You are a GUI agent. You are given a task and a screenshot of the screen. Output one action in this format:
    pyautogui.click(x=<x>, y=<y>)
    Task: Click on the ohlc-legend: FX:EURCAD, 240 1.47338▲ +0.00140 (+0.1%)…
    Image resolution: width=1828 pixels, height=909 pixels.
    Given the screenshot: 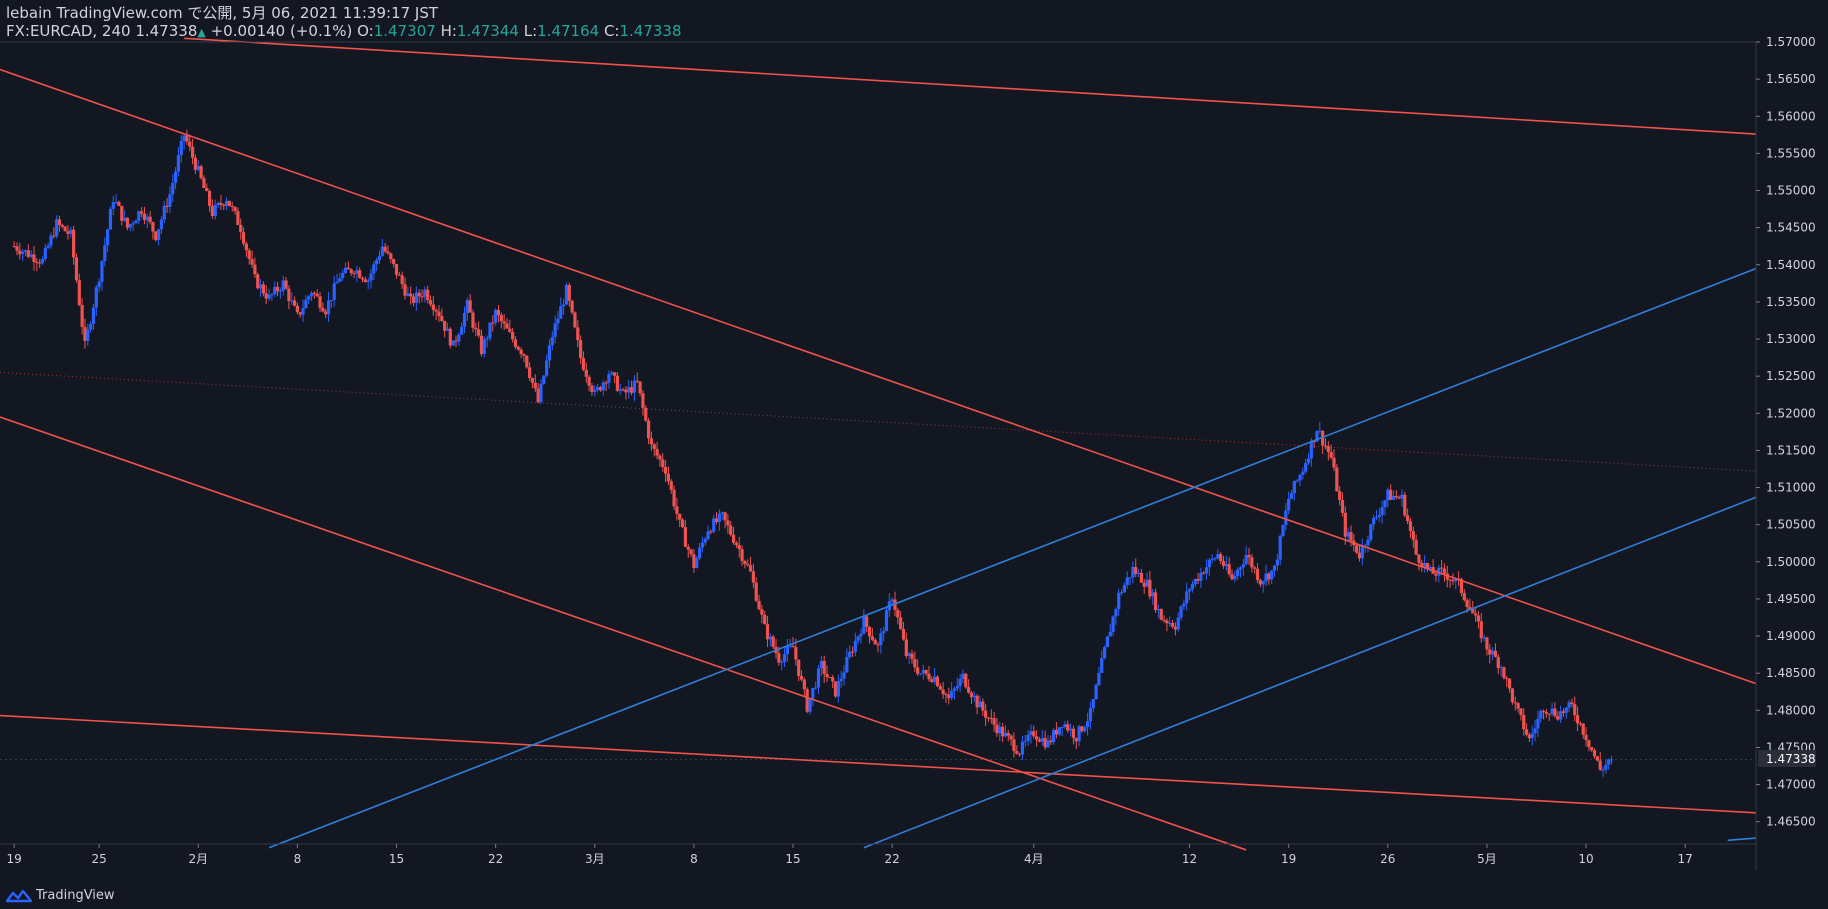 What is the action you would take?
    pyautogui.click(x=344, y=32)
    